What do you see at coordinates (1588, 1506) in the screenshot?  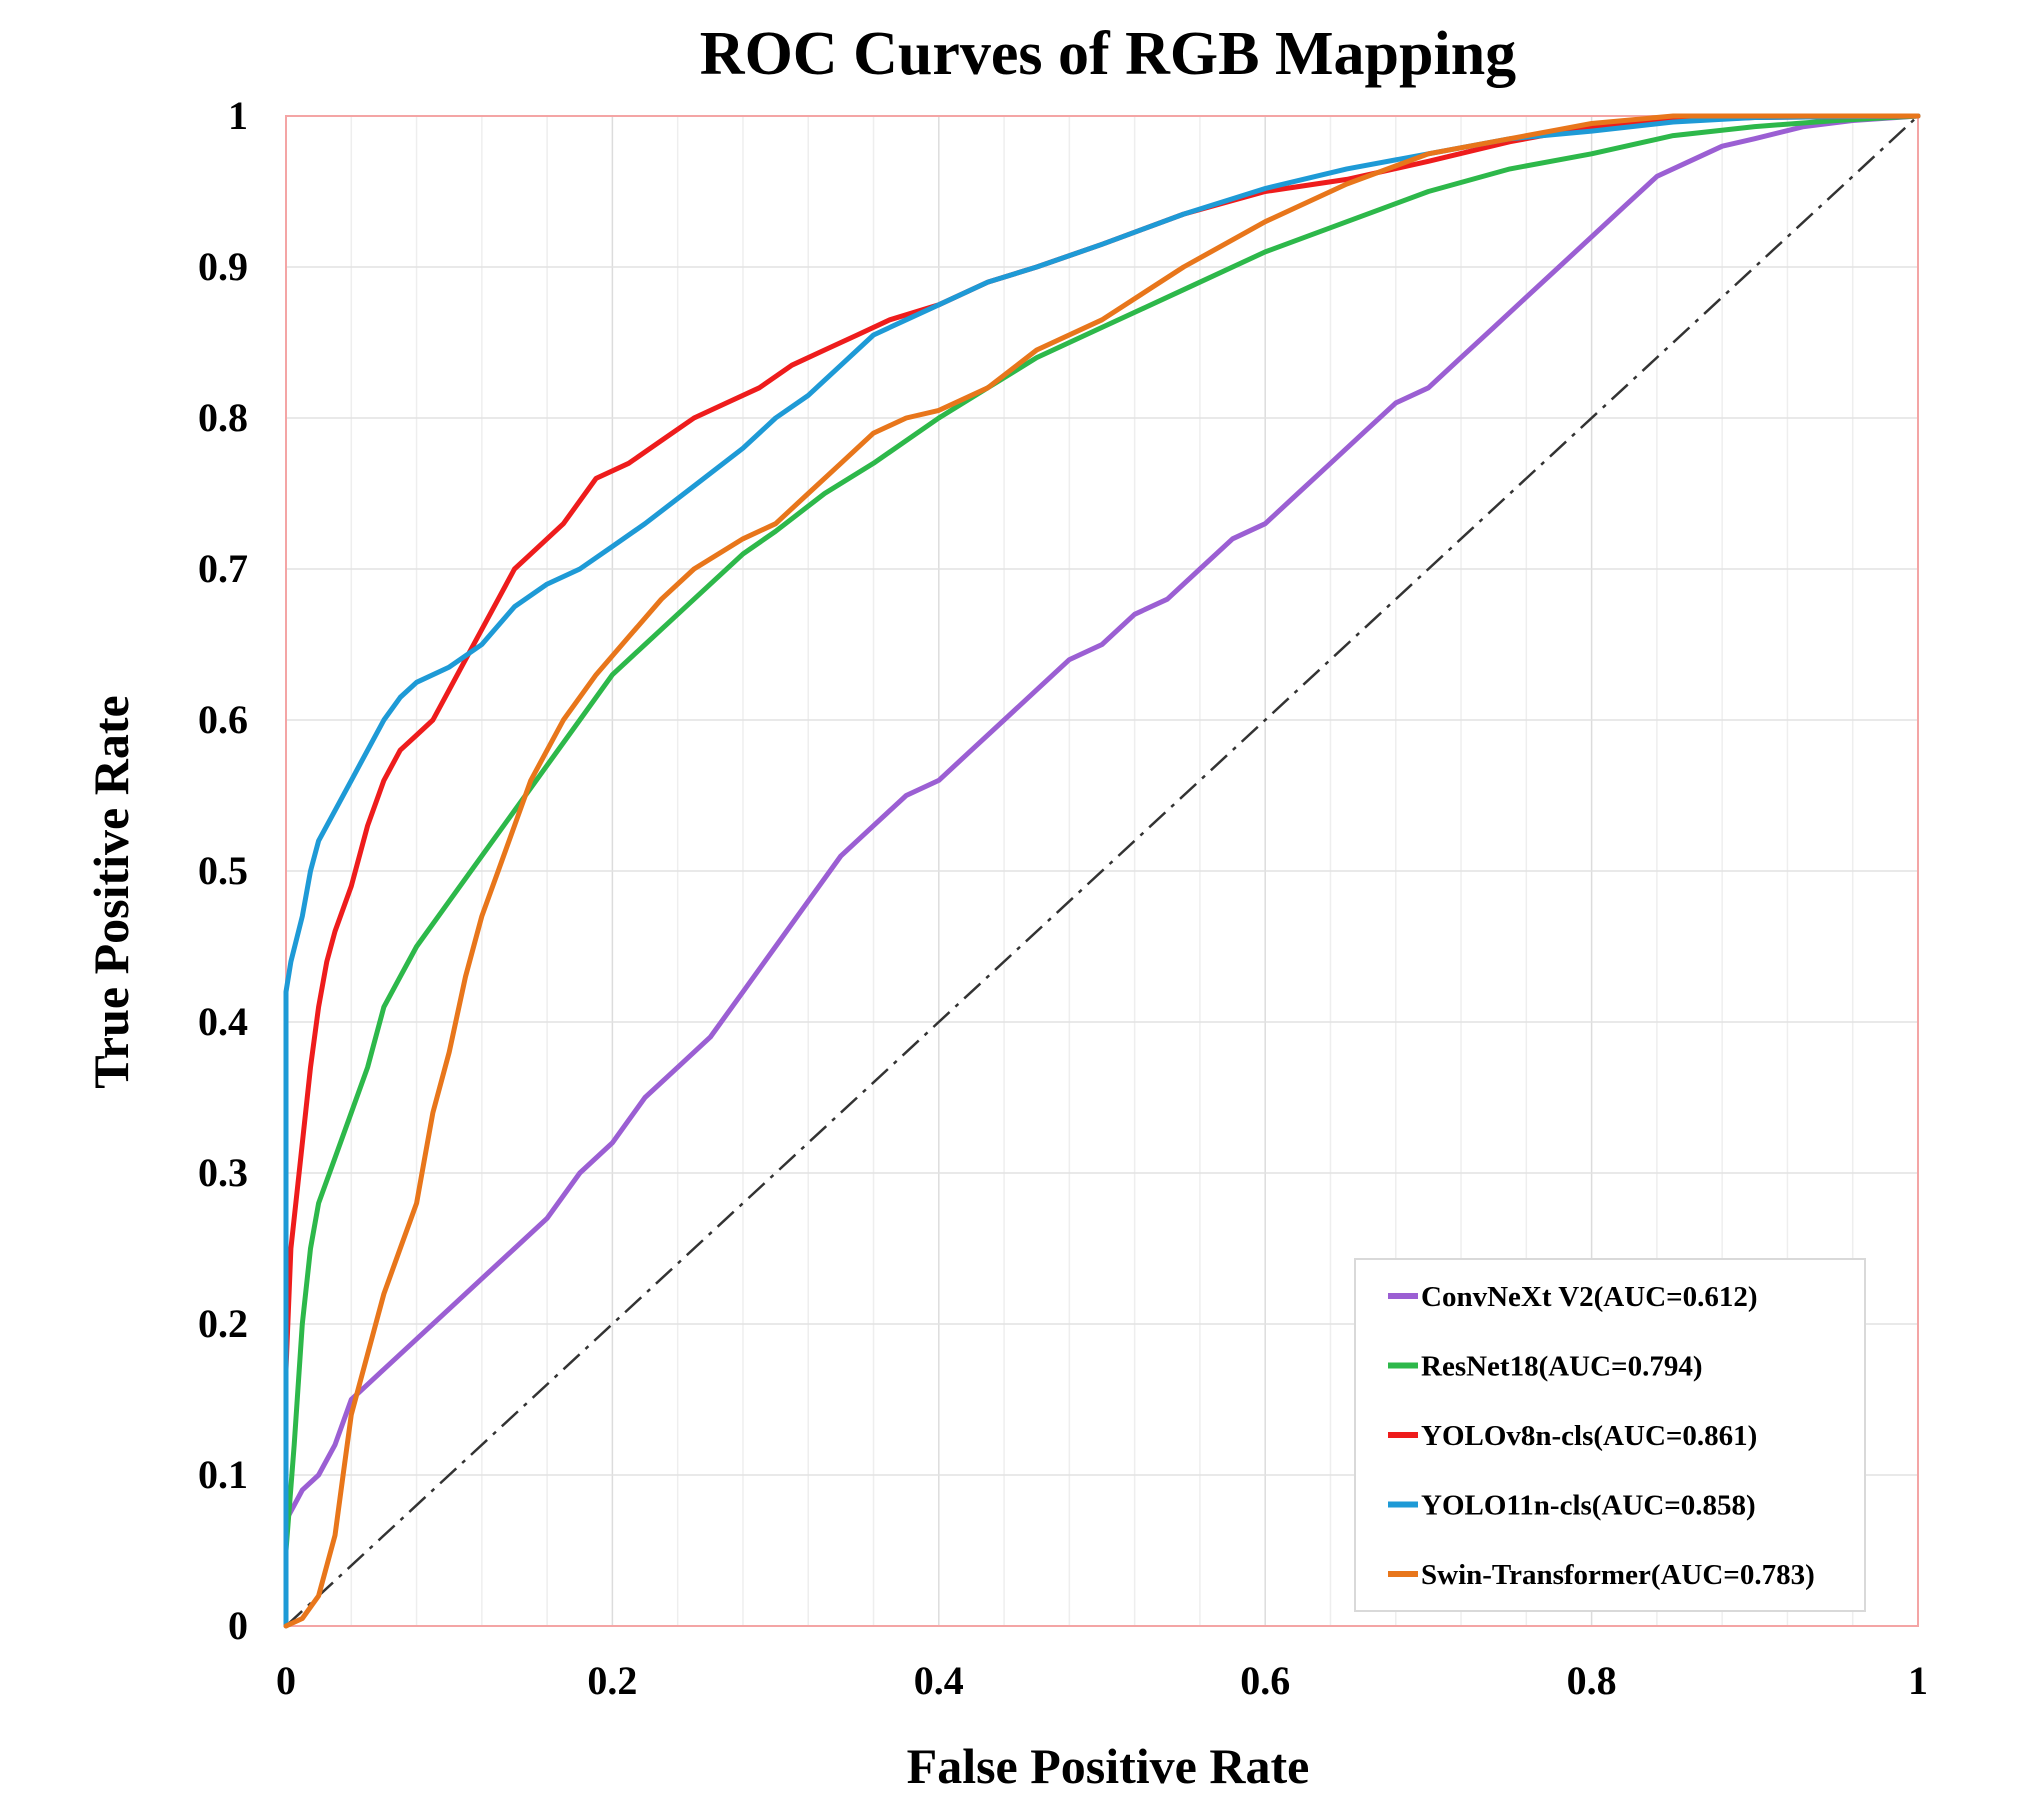 I see `legend-label: YOLO11n-cls(AUC=0.858)` at bounding box center [1588, 1506].